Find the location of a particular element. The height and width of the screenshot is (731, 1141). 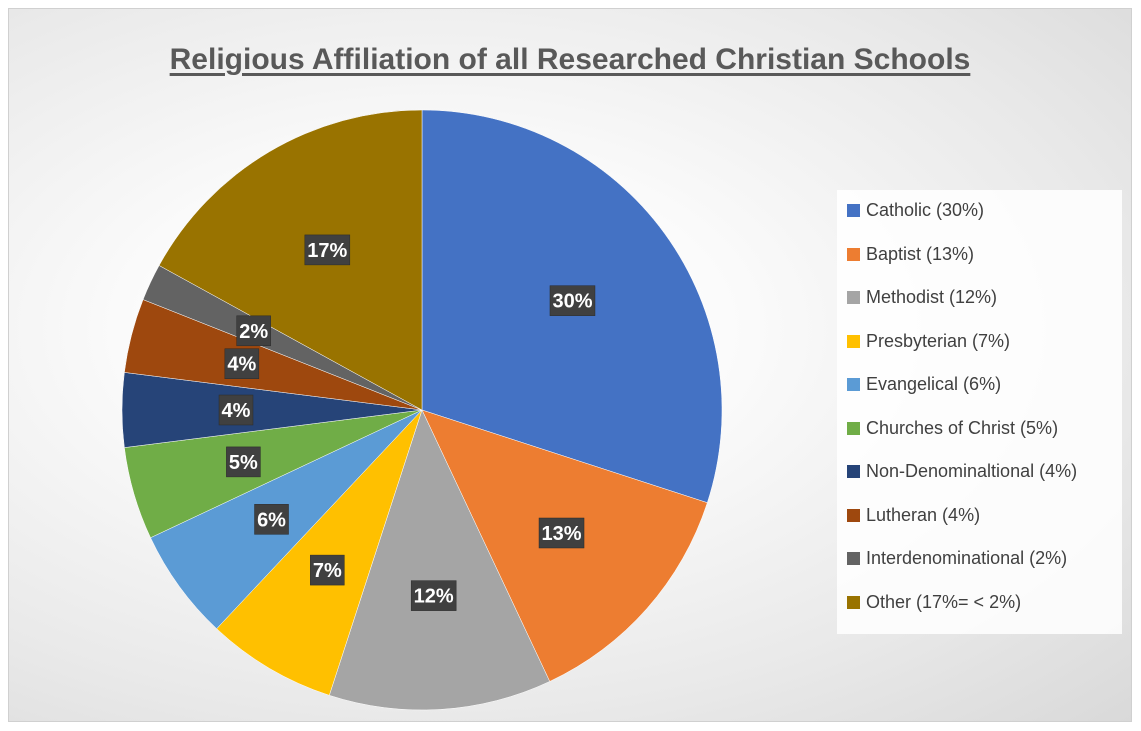

legend-label: Interdenominational (2%) is located at coordinates (967, 558).